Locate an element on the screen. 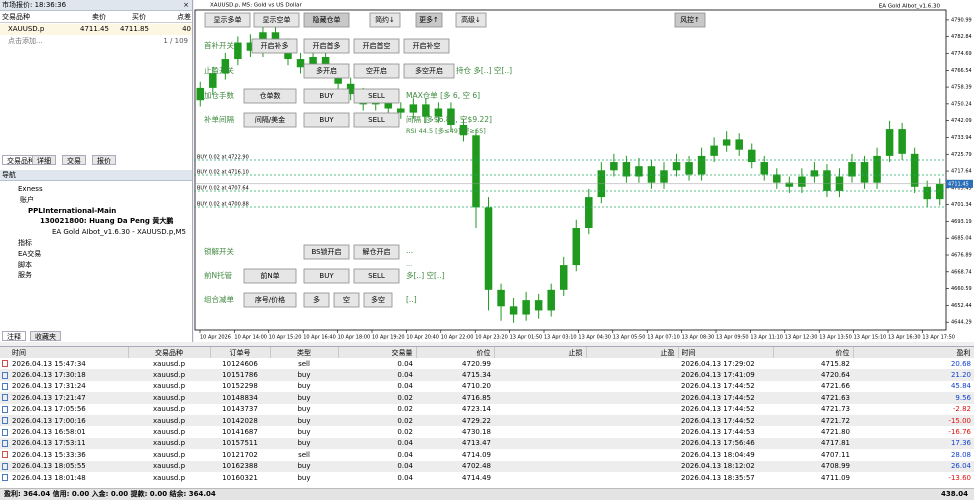 The width and height of the screenshot is (974, 500). button-label: 显示多单 is located at coordinates (228, 19).